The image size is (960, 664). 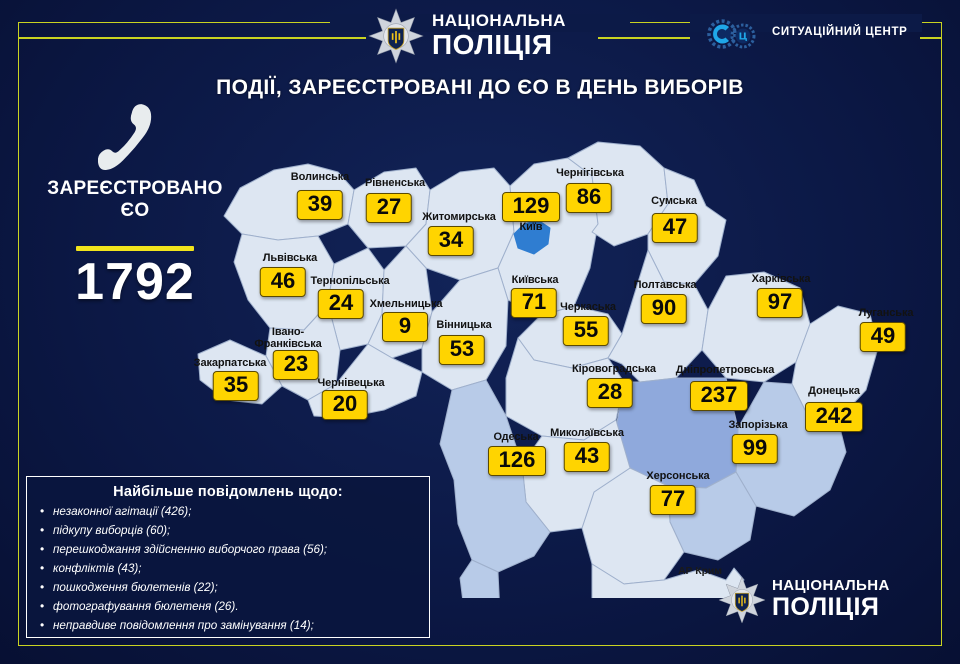 I want to click on map-region-value-badge: 242, so click(x=834, y=417).